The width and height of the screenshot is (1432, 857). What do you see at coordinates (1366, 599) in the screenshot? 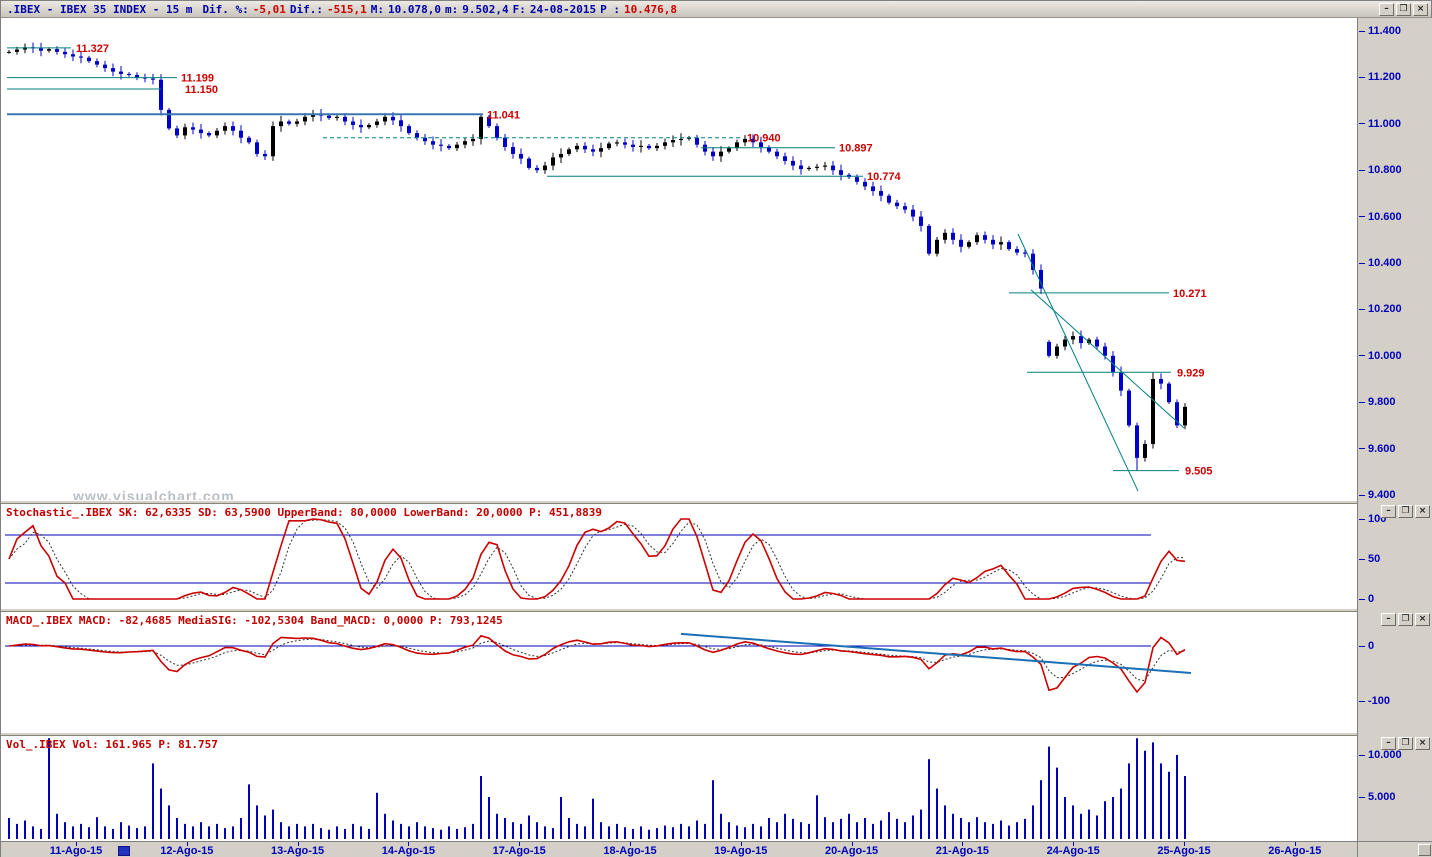
I see `stochastic-axis-tick: 0` at bounding box center [1366, 599].